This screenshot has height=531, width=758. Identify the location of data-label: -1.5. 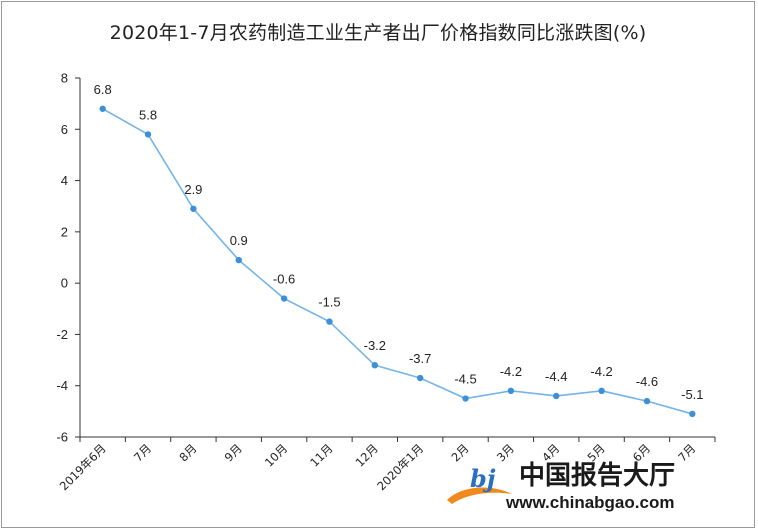
(329, 302).